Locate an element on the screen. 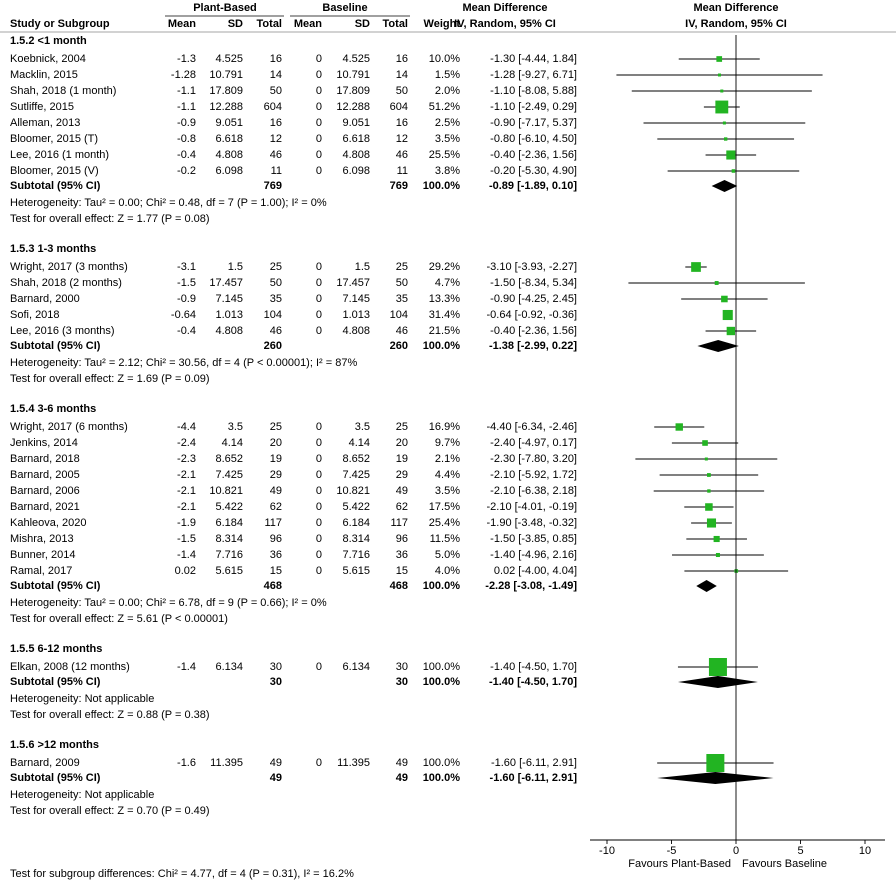 This screenshot has width=896, height=880. ci-cell: -1.30 [-4.44, 1.84] is located at coordinates (533, 59).